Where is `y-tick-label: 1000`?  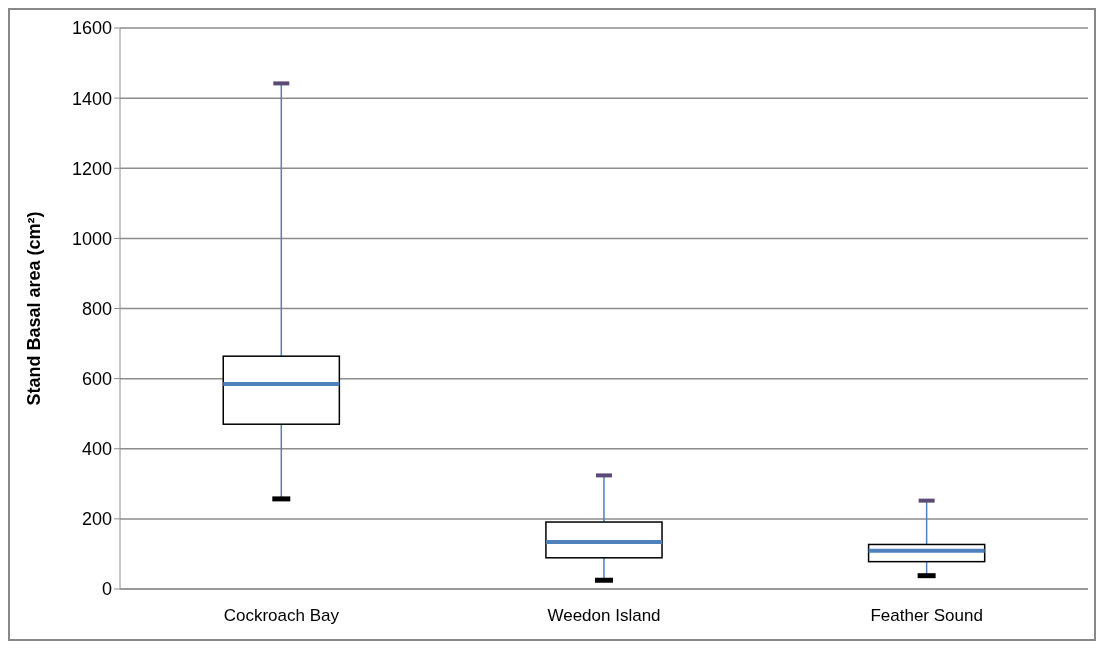
y-tick-label: 1000 is located at coordinates (91, 238).